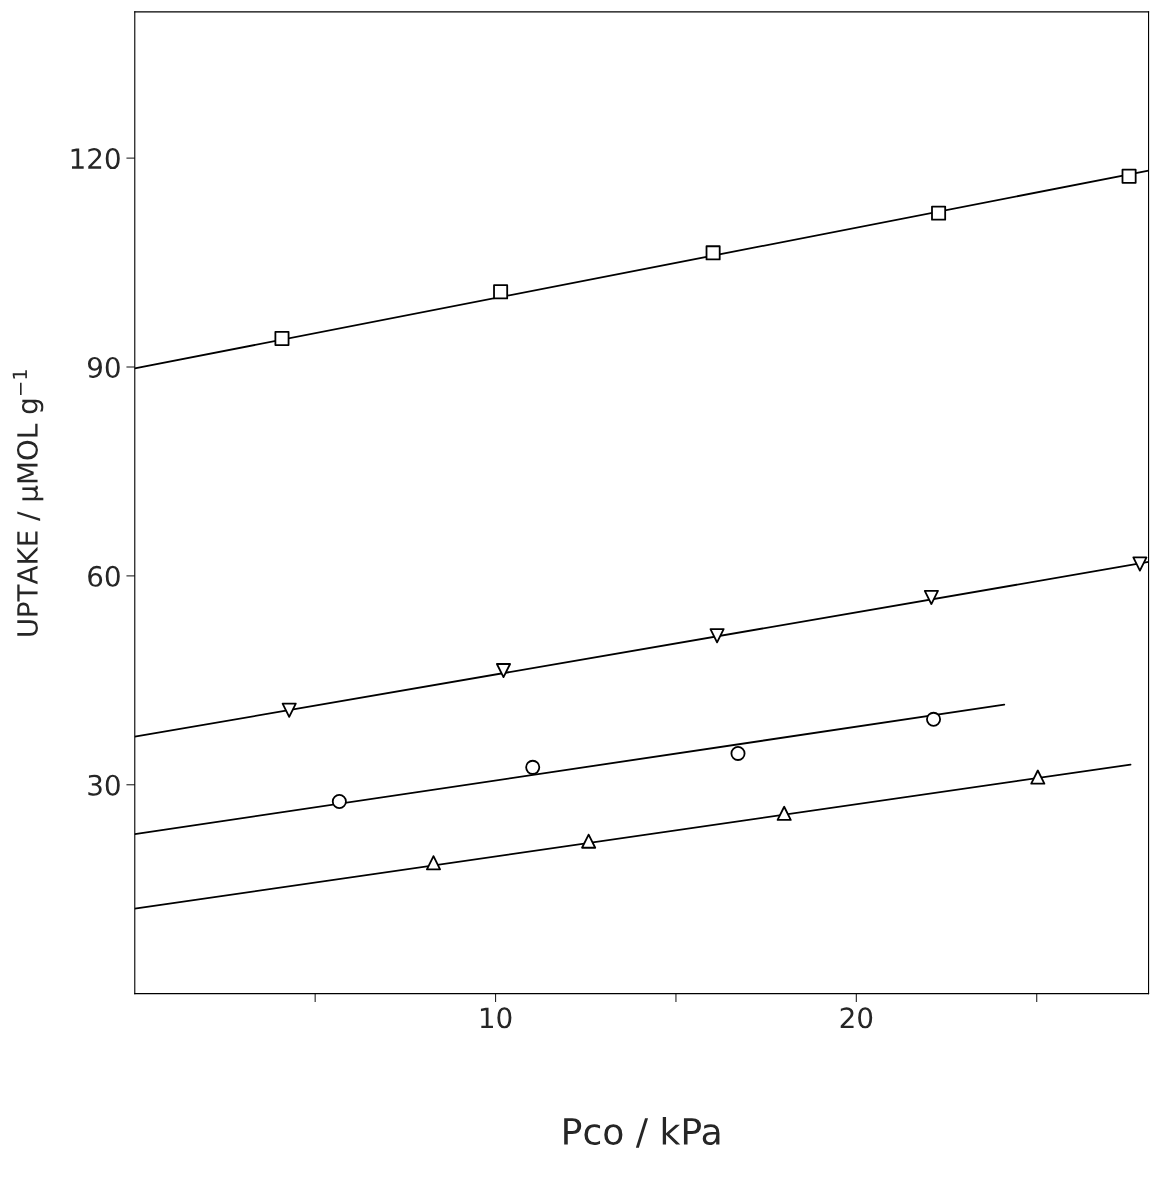  Describe the element at coordinates (28, 503) in the screenshot. I see `y-axis-title: UPTAKE / μMOL g$^{−1}$` at that location.